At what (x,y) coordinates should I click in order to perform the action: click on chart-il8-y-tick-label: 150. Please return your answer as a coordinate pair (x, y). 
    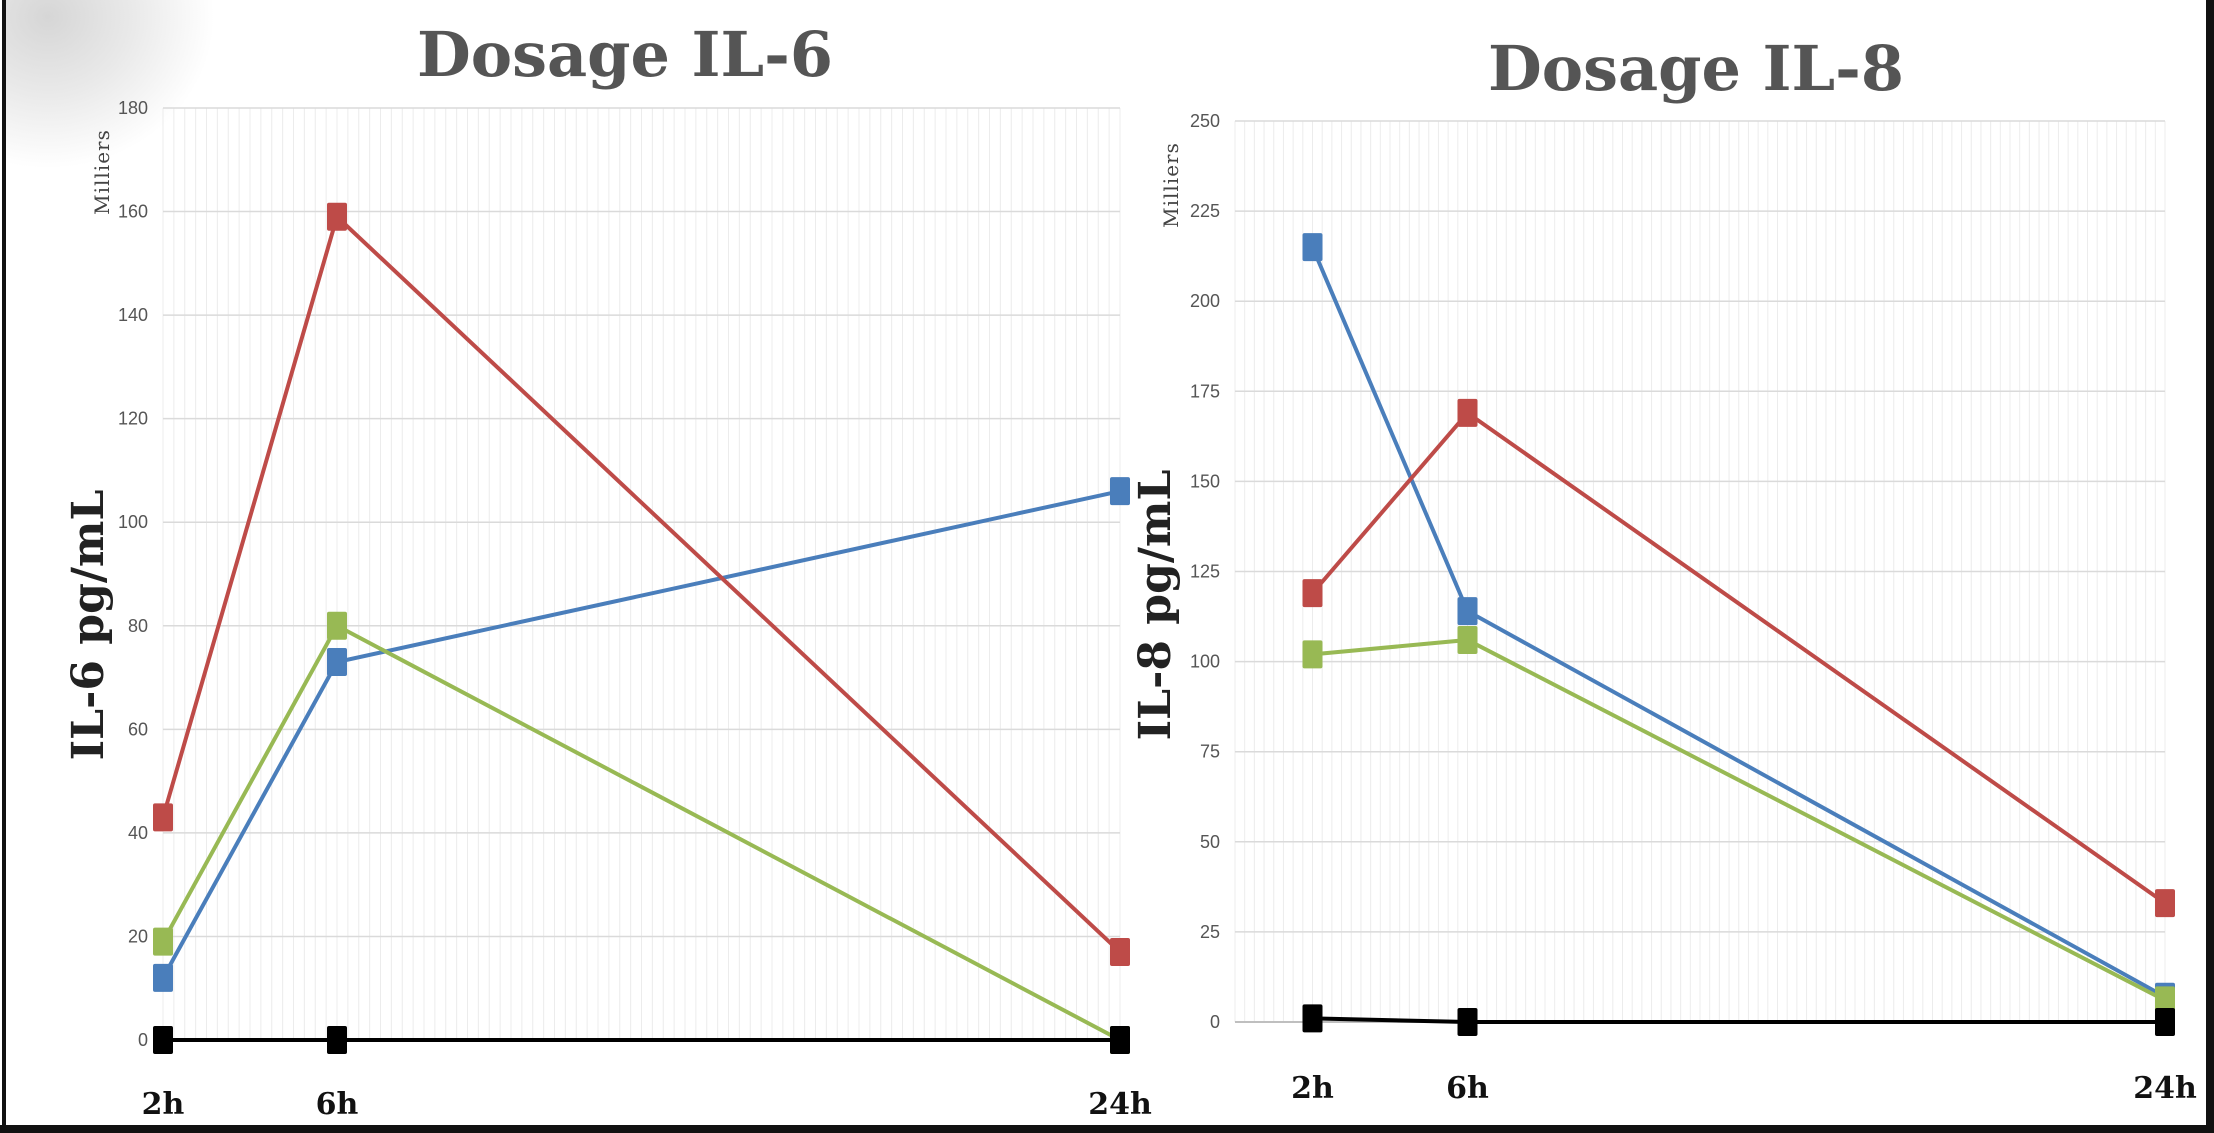
    Looking at the image, I should click on (1205, 481).